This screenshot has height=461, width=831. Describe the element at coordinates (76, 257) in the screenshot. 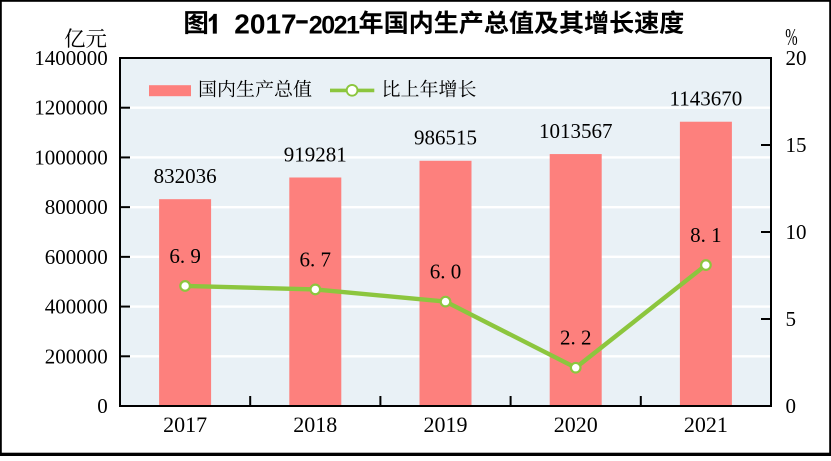

I see `svg-text: 600000` at that location.